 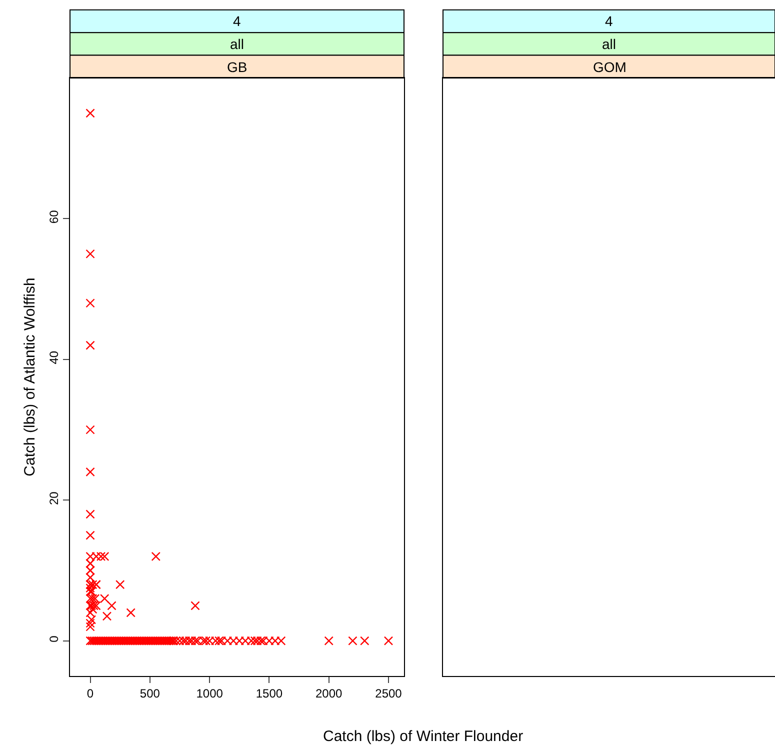 What do you see at coordinates (54, 498) in the screenshot?
I see `y-tick-label: 20` at bounding box center [54, 498].